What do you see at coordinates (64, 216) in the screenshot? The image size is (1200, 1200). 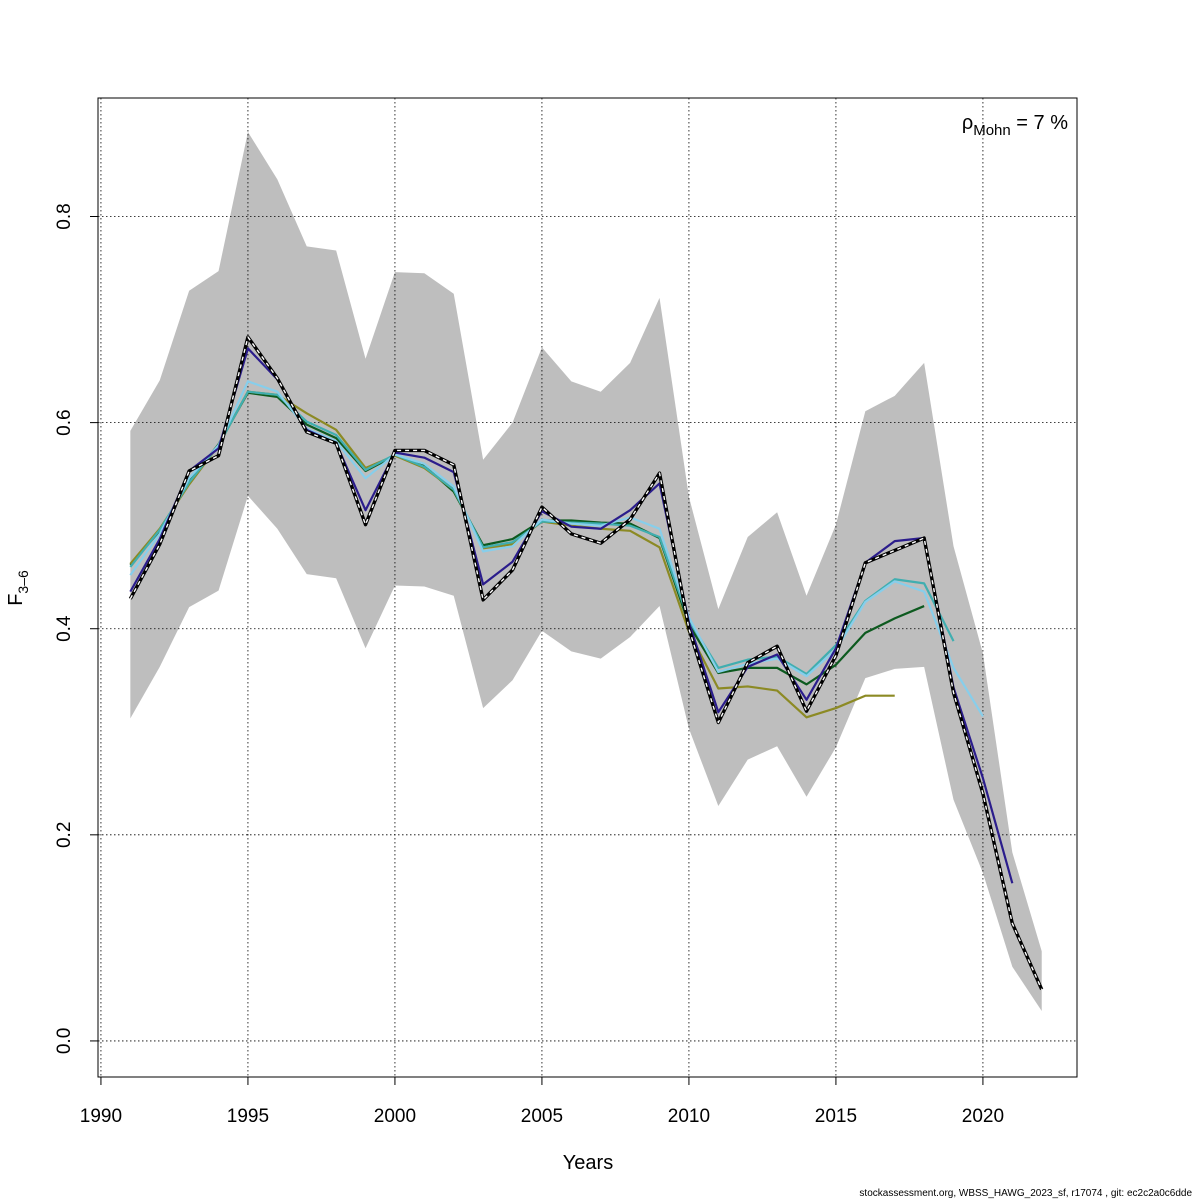 I see `y-tick-label: 0.8` at bounding box center [64, 216].